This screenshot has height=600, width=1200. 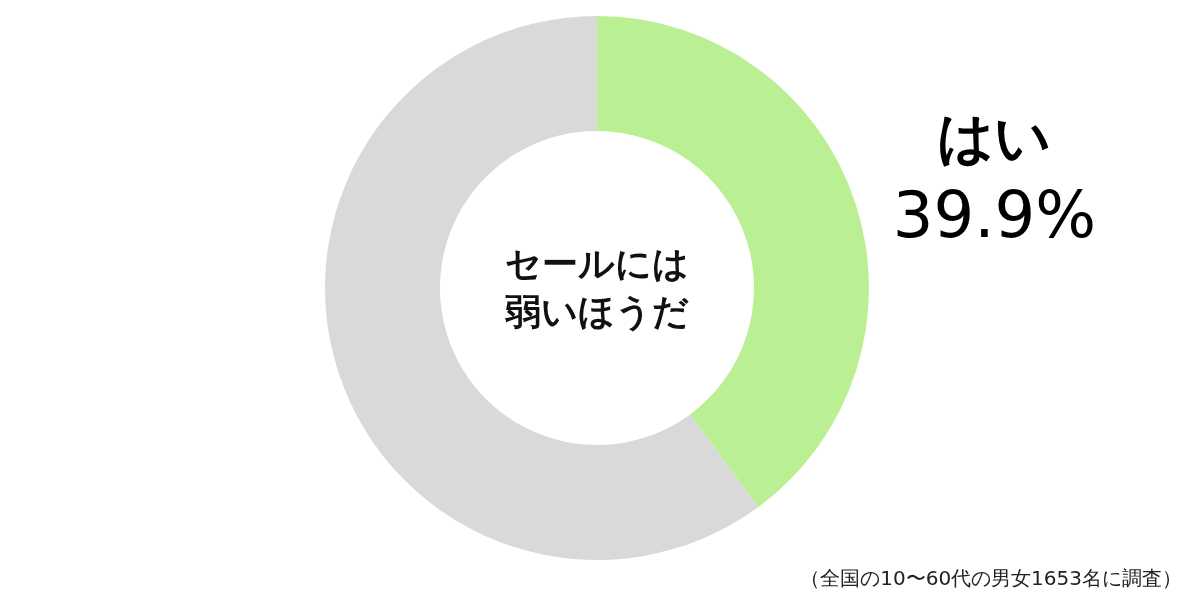 What do you see at coordinates (994, 137) in the screenshot?
I see `slice-label: はい` at bounding box center [994, 137].